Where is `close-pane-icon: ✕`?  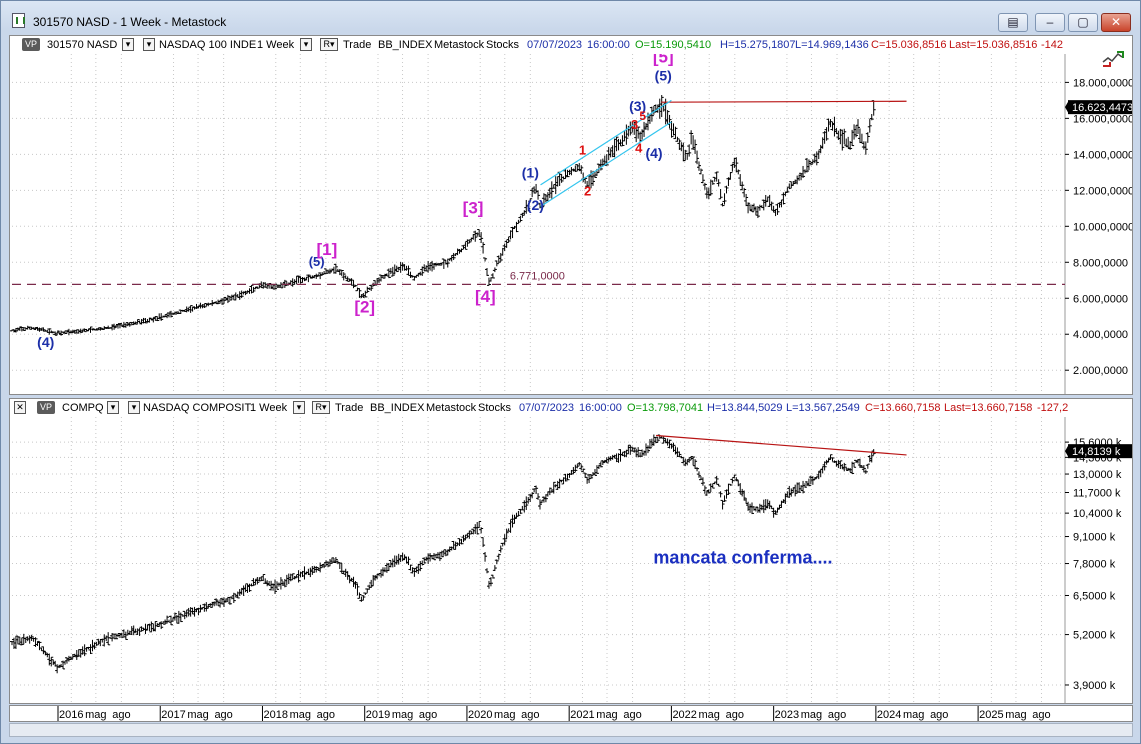 close-pane-icon: ✕ is located at coordinates (20, 407).